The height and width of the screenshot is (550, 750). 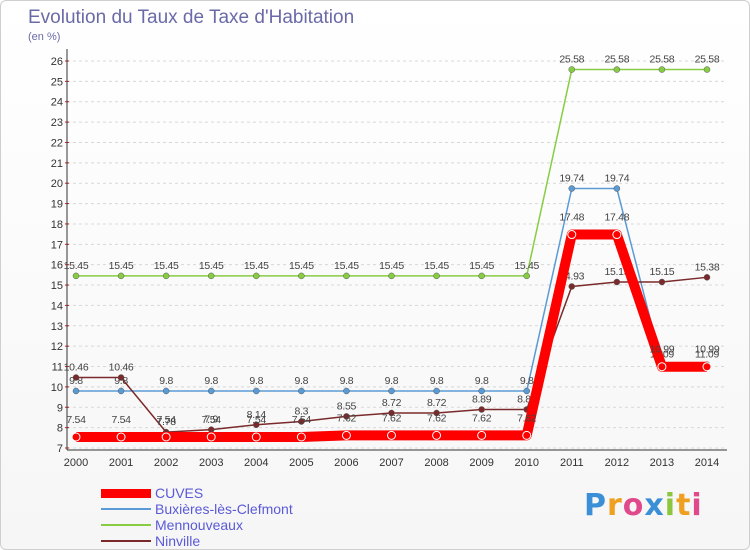 I want to click on x-tick-label: 2013, so click(x=662, y=463).